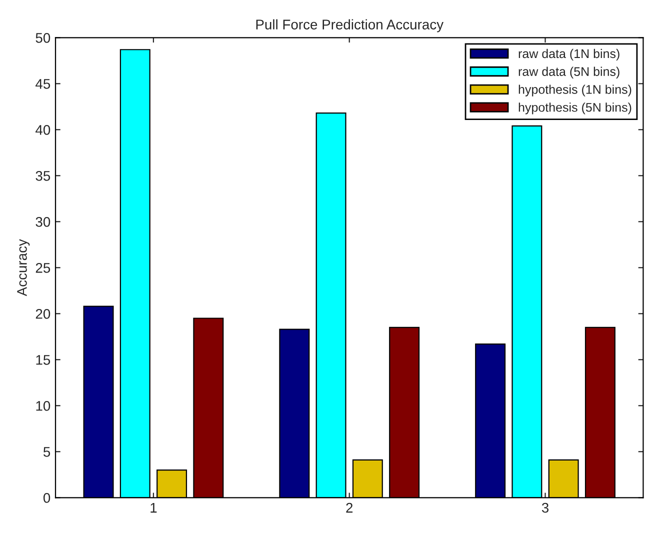  I want to click on x-tick-label: 1, so click(153, 508).